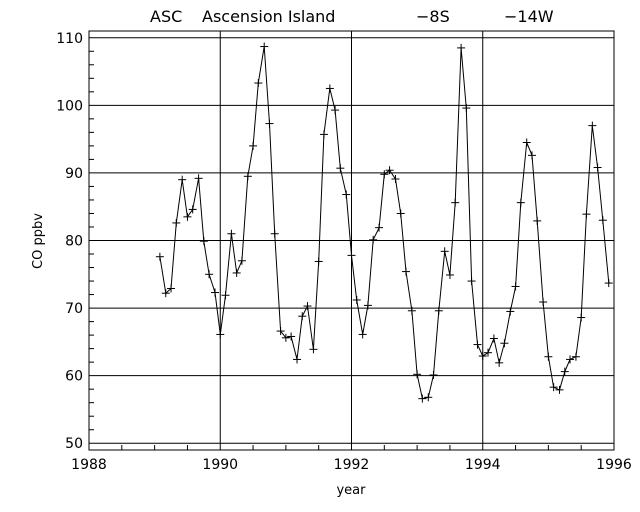 The height and width of the screenshot is (512, 640). I want to click on chart-title-station-name: Ascension Island, so click(268, 16).